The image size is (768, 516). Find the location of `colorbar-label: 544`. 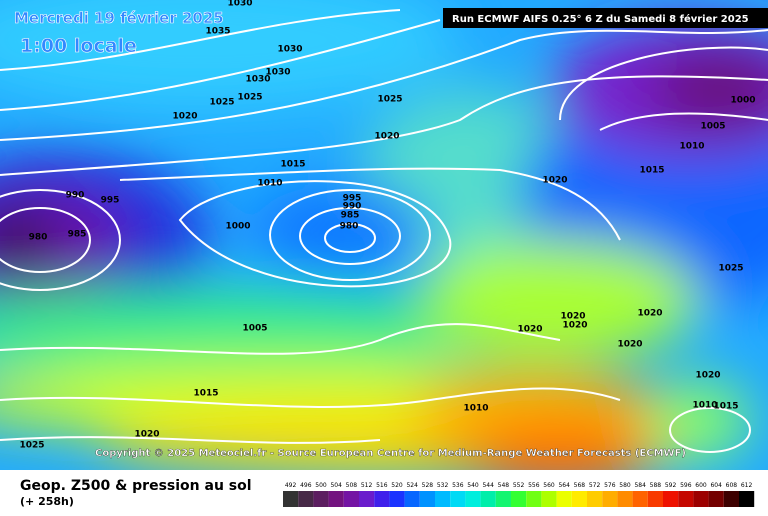

colorbar-label: 544 is located at coordinates (488, 485).